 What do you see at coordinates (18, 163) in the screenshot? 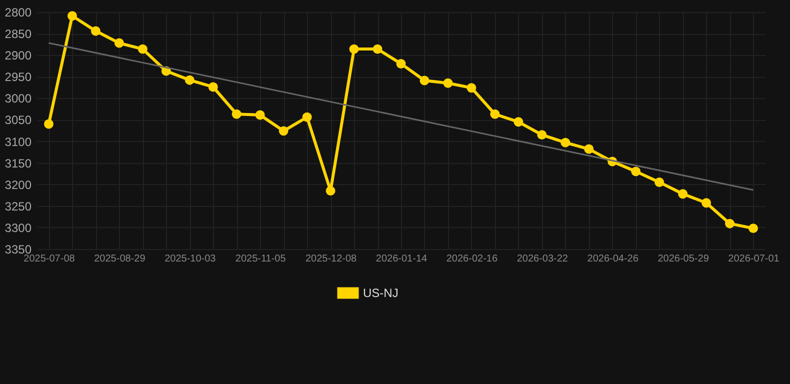
I see `y-tick-label: 3150` at bounding box center [18, 163].